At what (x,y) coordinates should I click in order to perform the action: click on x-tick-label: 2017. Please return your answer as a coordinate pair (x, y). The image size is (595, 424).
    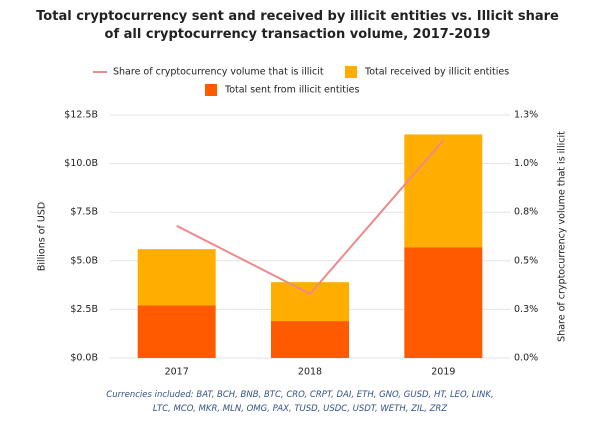
    Looking at the image, I should click on (177, 372).